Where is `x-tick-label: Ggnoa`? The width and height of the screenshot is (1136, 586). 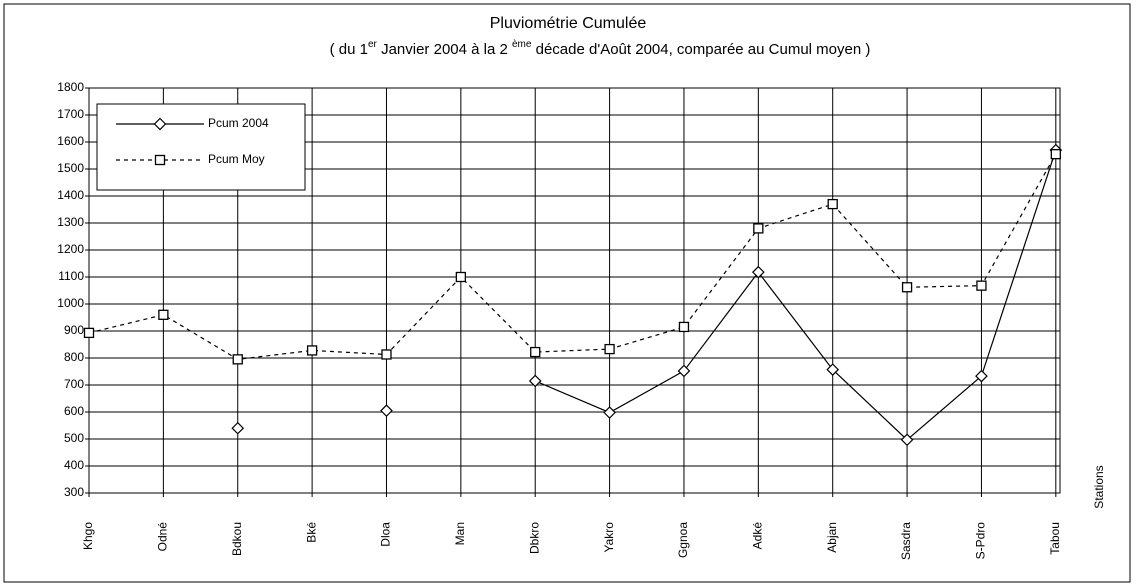
x-tick-label: Ggnoa is located at coordinates (683, 540).